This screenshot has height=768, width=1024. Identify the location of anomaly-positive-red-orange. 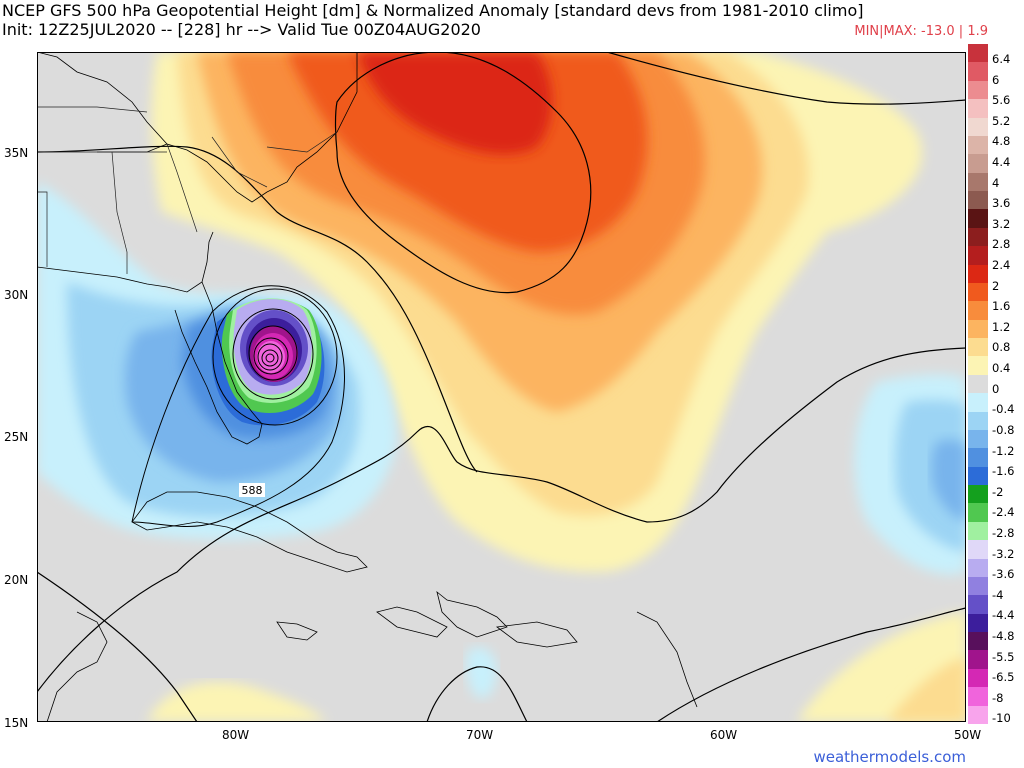
(467, 152).